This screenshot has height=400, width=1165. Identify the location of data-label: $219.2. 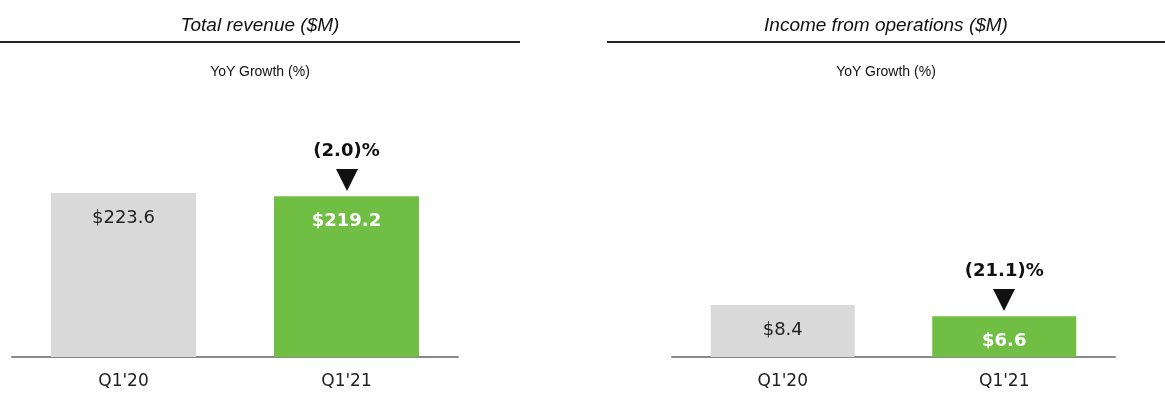
(346, 219).